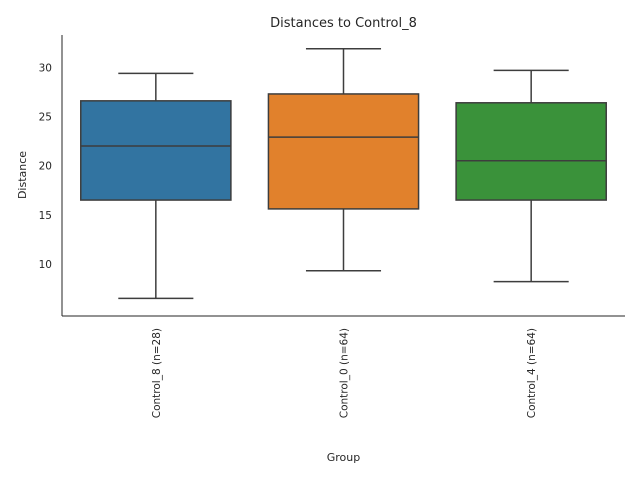 This screenshot has height=480, width=640. Describe the element at coordinates (51, 175) in the screenshot. I see `y-axis: 10 15 20 25 30` at that location.